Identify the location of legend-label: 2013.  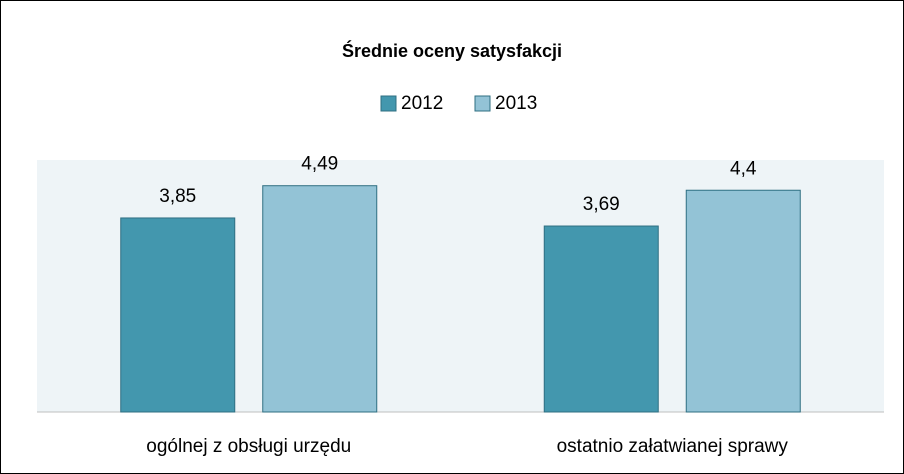
(516, 103).